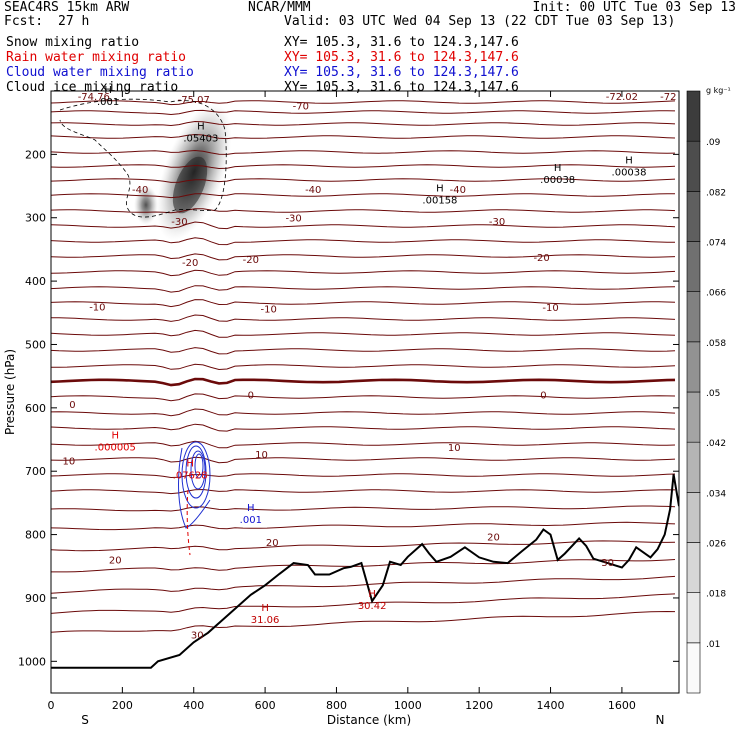  Describe the element at coordinates (100, 72) in the screenshot. I see `field-label-cloud-water: Cloud water mixing ratio` at that location.